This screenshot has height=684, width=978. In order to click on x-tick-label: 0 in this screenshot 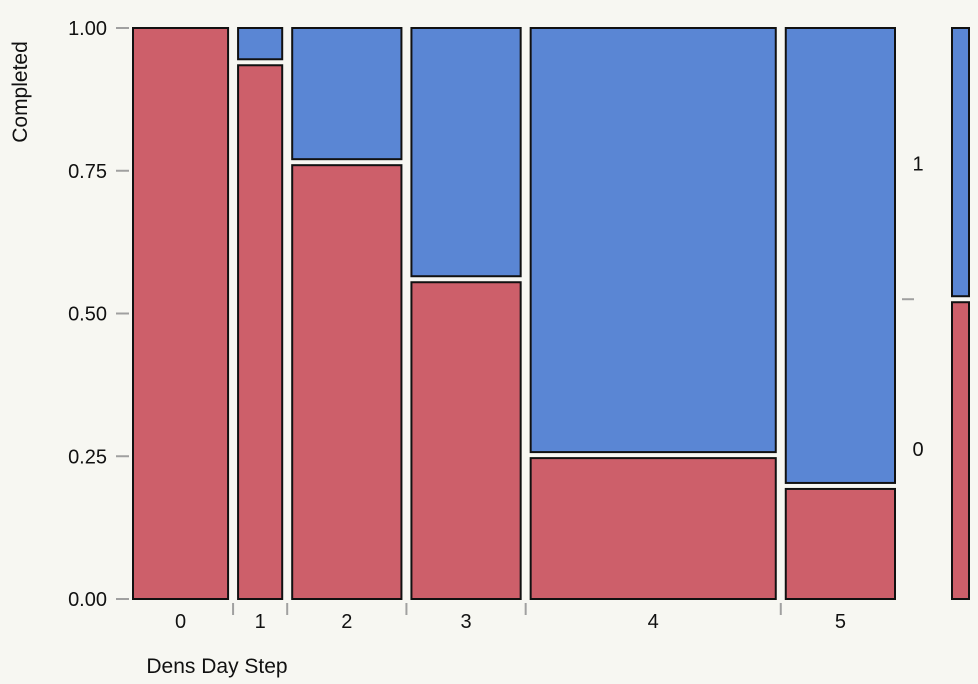, I will do `click(180, 622)`.